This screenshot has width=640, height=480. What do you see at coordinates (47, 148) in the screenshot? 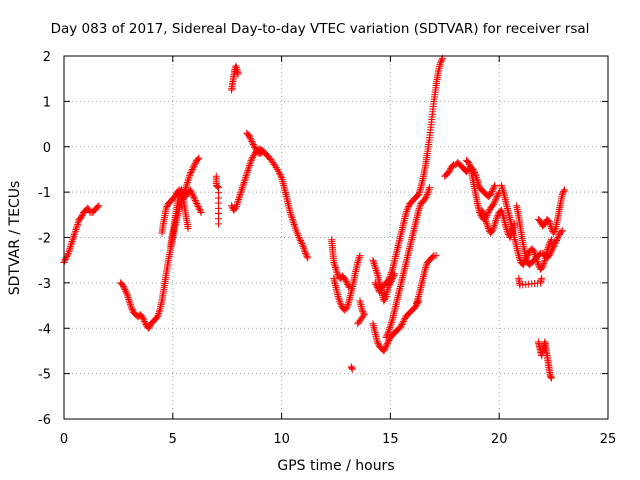
I see `y-tick-label: 0` at bounding box center [47, 148].